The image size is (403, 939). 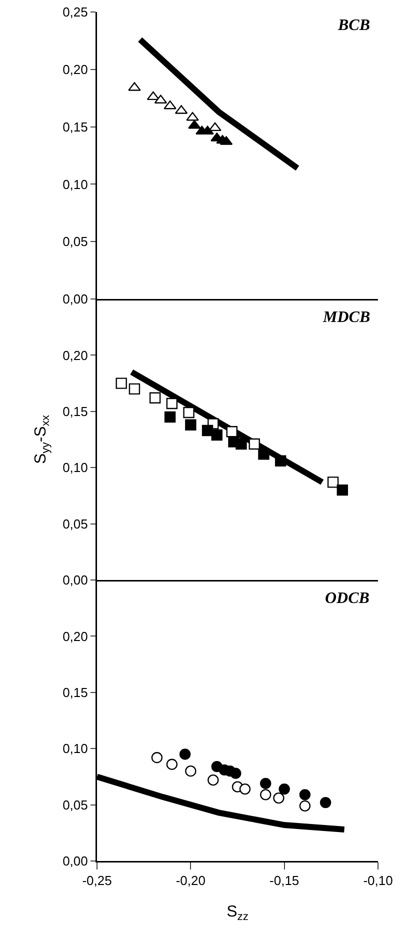 I want to click on x-axis-title: S$_{zz}$, so click(x=237, y=913).